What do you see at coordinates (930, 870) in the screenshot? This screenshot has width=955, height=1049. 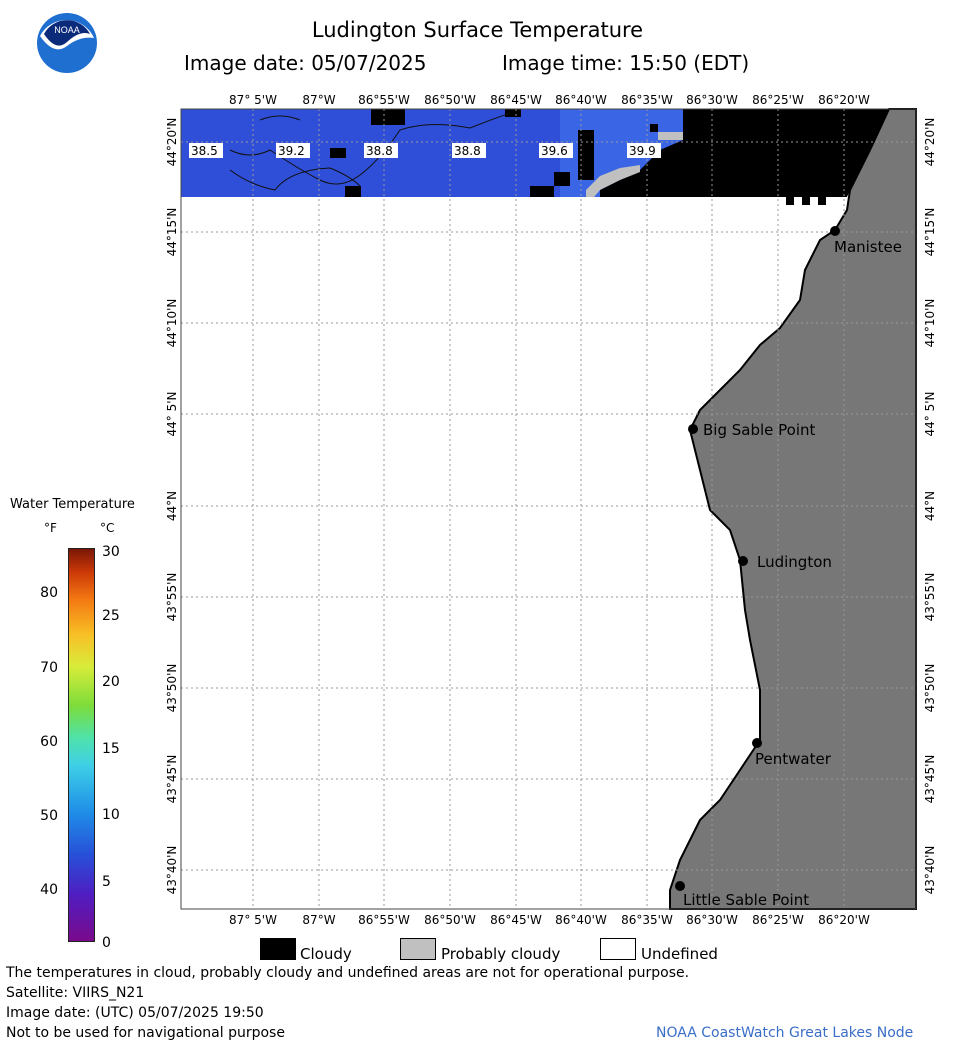 I see `lat-label-right: 43°40'N` at bounding box center [930, 870].